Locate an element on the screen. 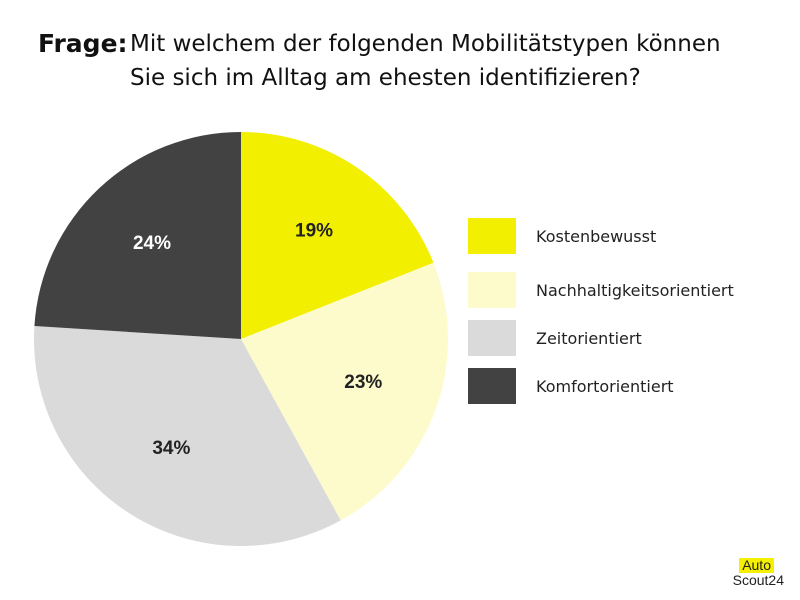 The image size is (800, 600). autoscout24-logo: Auto Scout24 is located at coordinates (758, 573).